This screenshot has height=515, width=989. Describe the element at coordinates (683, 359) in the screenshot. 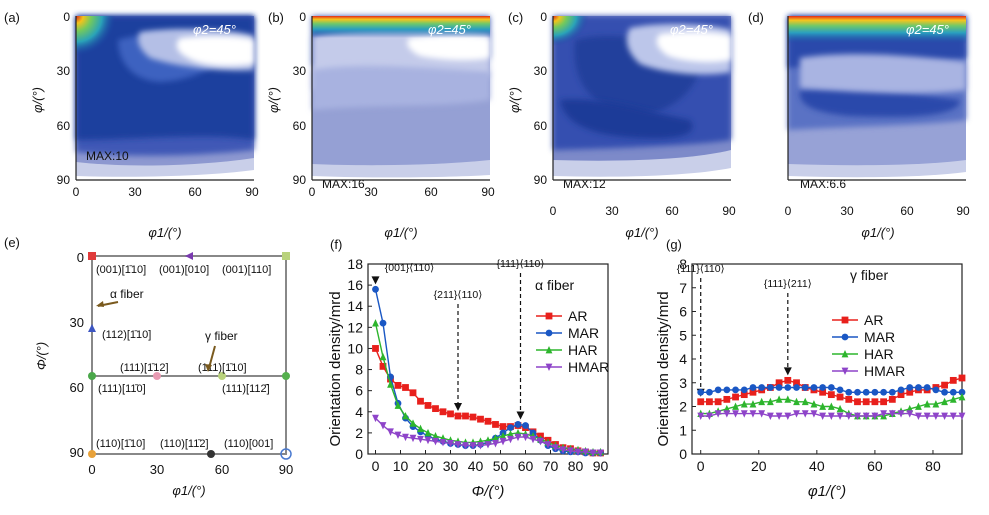

I see `y-tick-label: 4` at that location.